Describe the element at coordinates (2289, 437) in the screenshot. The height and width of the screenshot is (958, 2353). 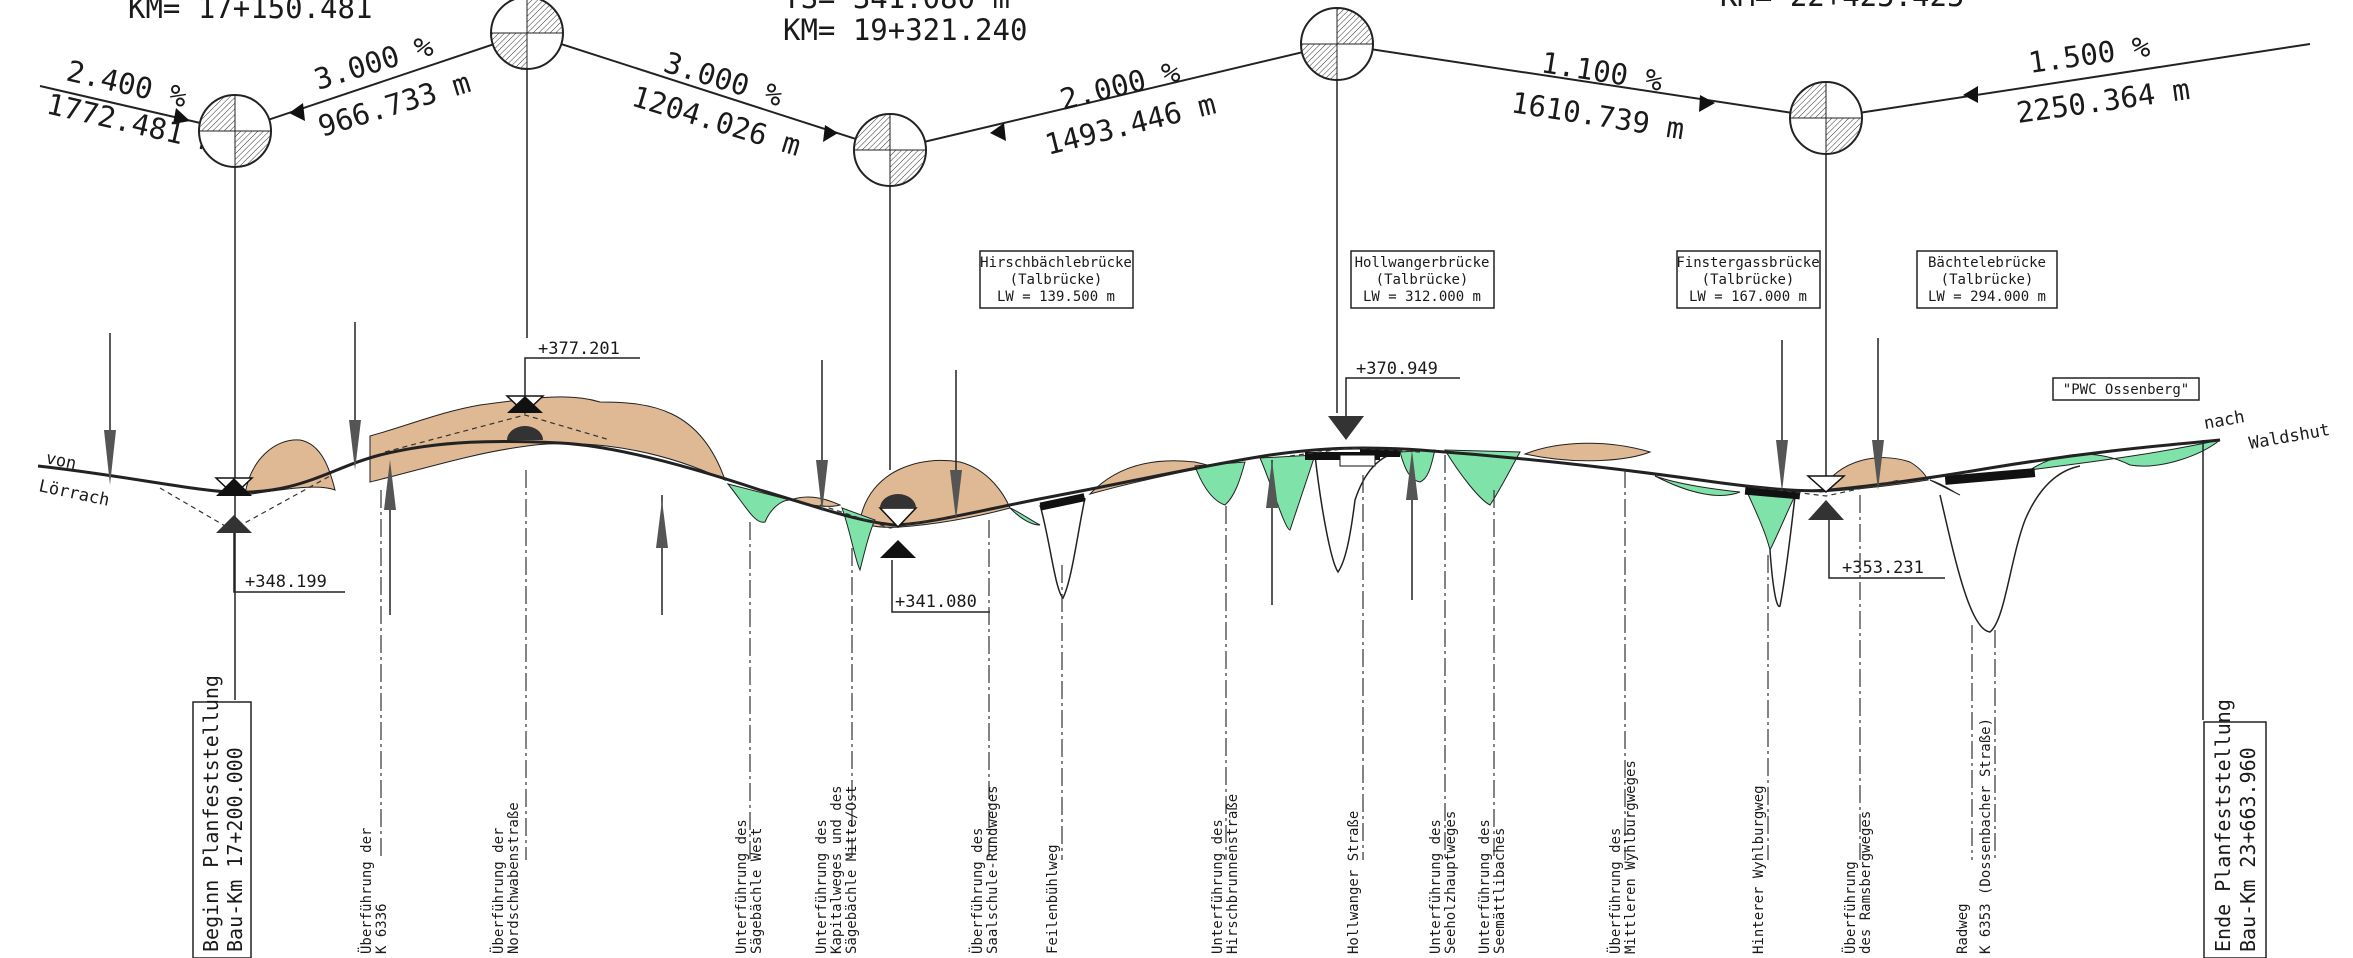
I see `to-label-2: Waldshut` at that location.